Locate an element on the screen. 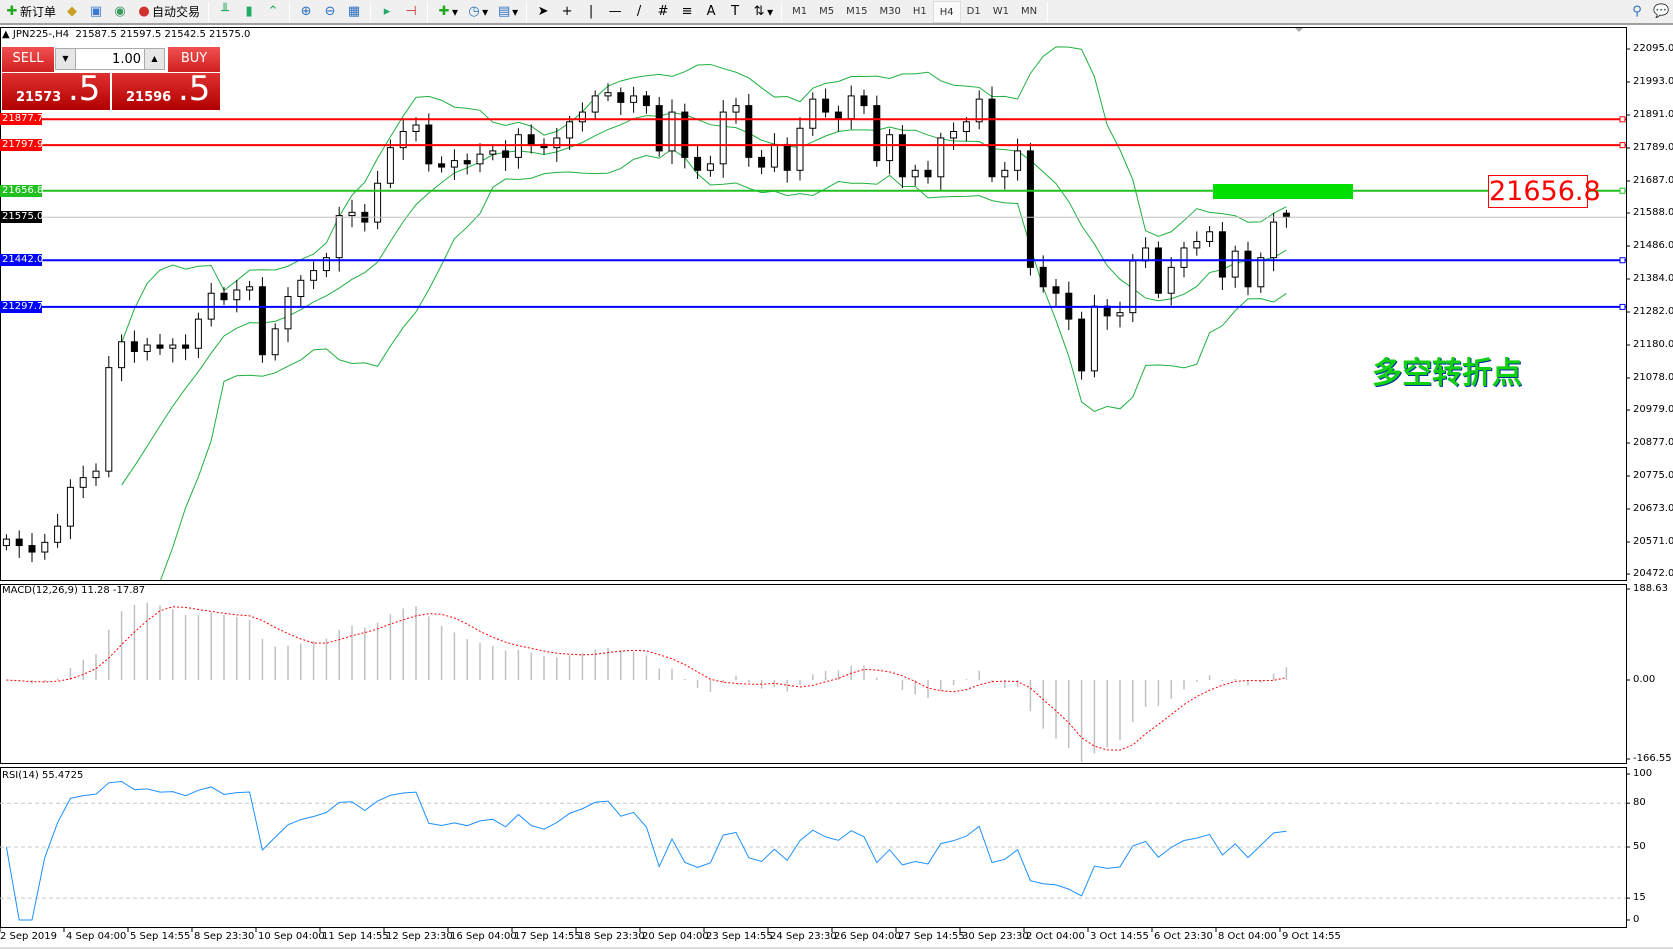 This screenshot has height=949, width=1673. timeframe-m15: M15 is located at coordinates (857, 11).